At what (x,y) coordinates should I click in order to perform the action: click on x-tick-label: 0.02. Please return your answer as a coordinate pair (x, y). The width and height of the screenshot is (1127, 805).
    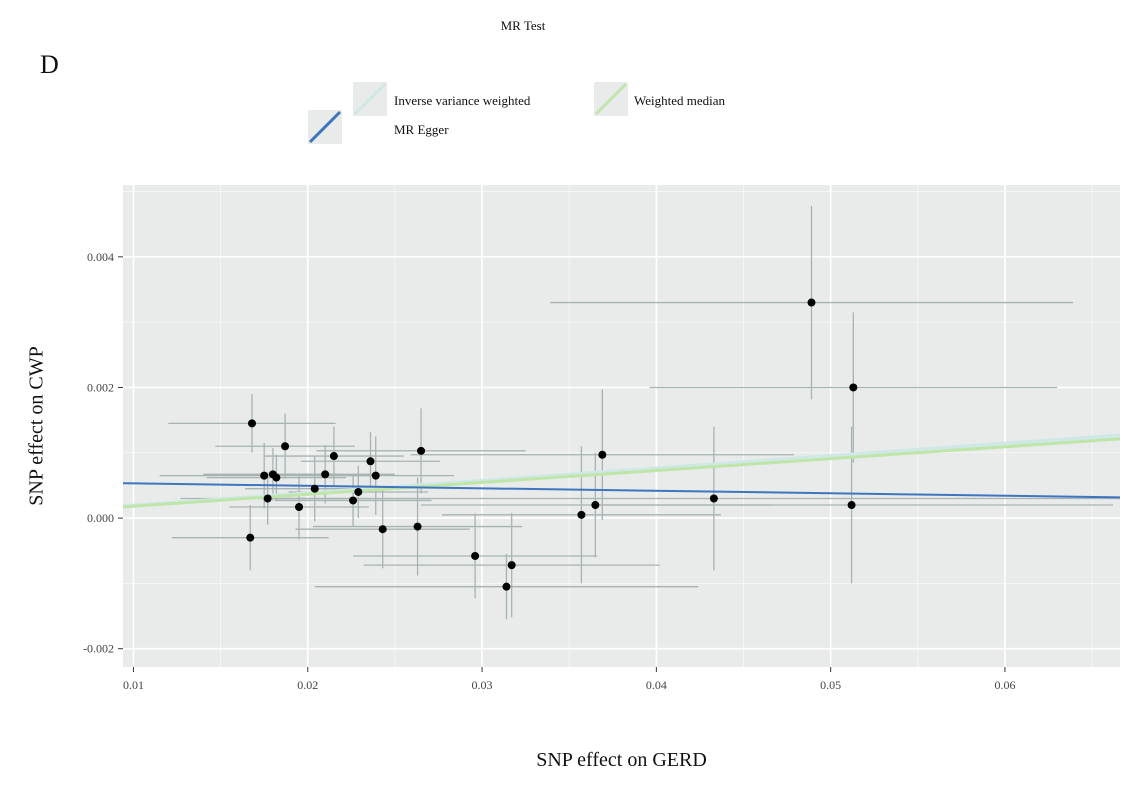
    Looking at the image, I should click on (307, 685).